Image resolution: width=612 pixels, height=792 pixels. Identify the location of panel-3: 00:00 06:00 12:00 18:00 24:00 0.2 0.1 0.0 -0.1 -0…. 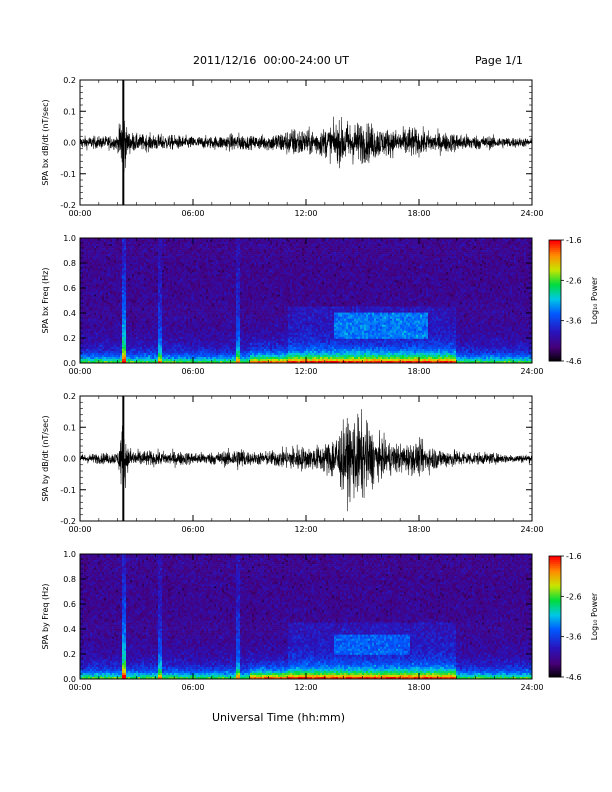
(292, 463).